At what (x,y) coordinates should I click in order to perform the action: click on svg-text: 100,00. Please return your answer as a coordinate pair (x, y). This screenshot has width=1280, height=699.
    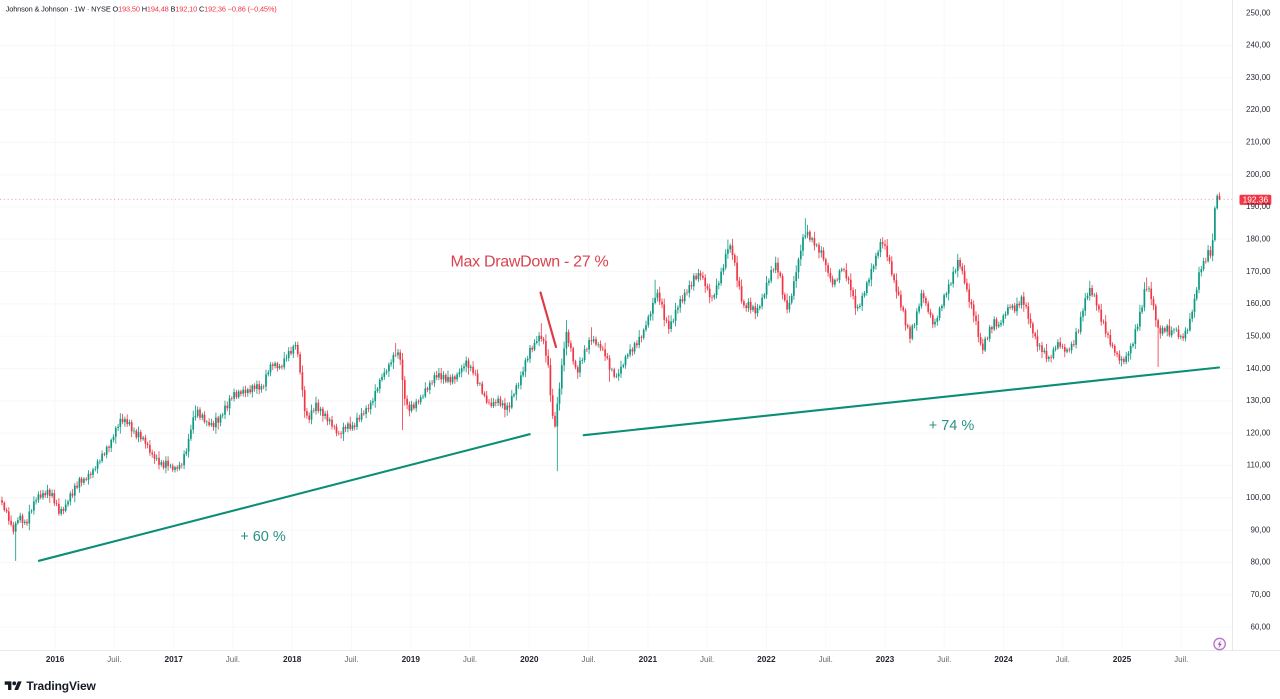
    Looking at the image, I should click on (1258, 497).